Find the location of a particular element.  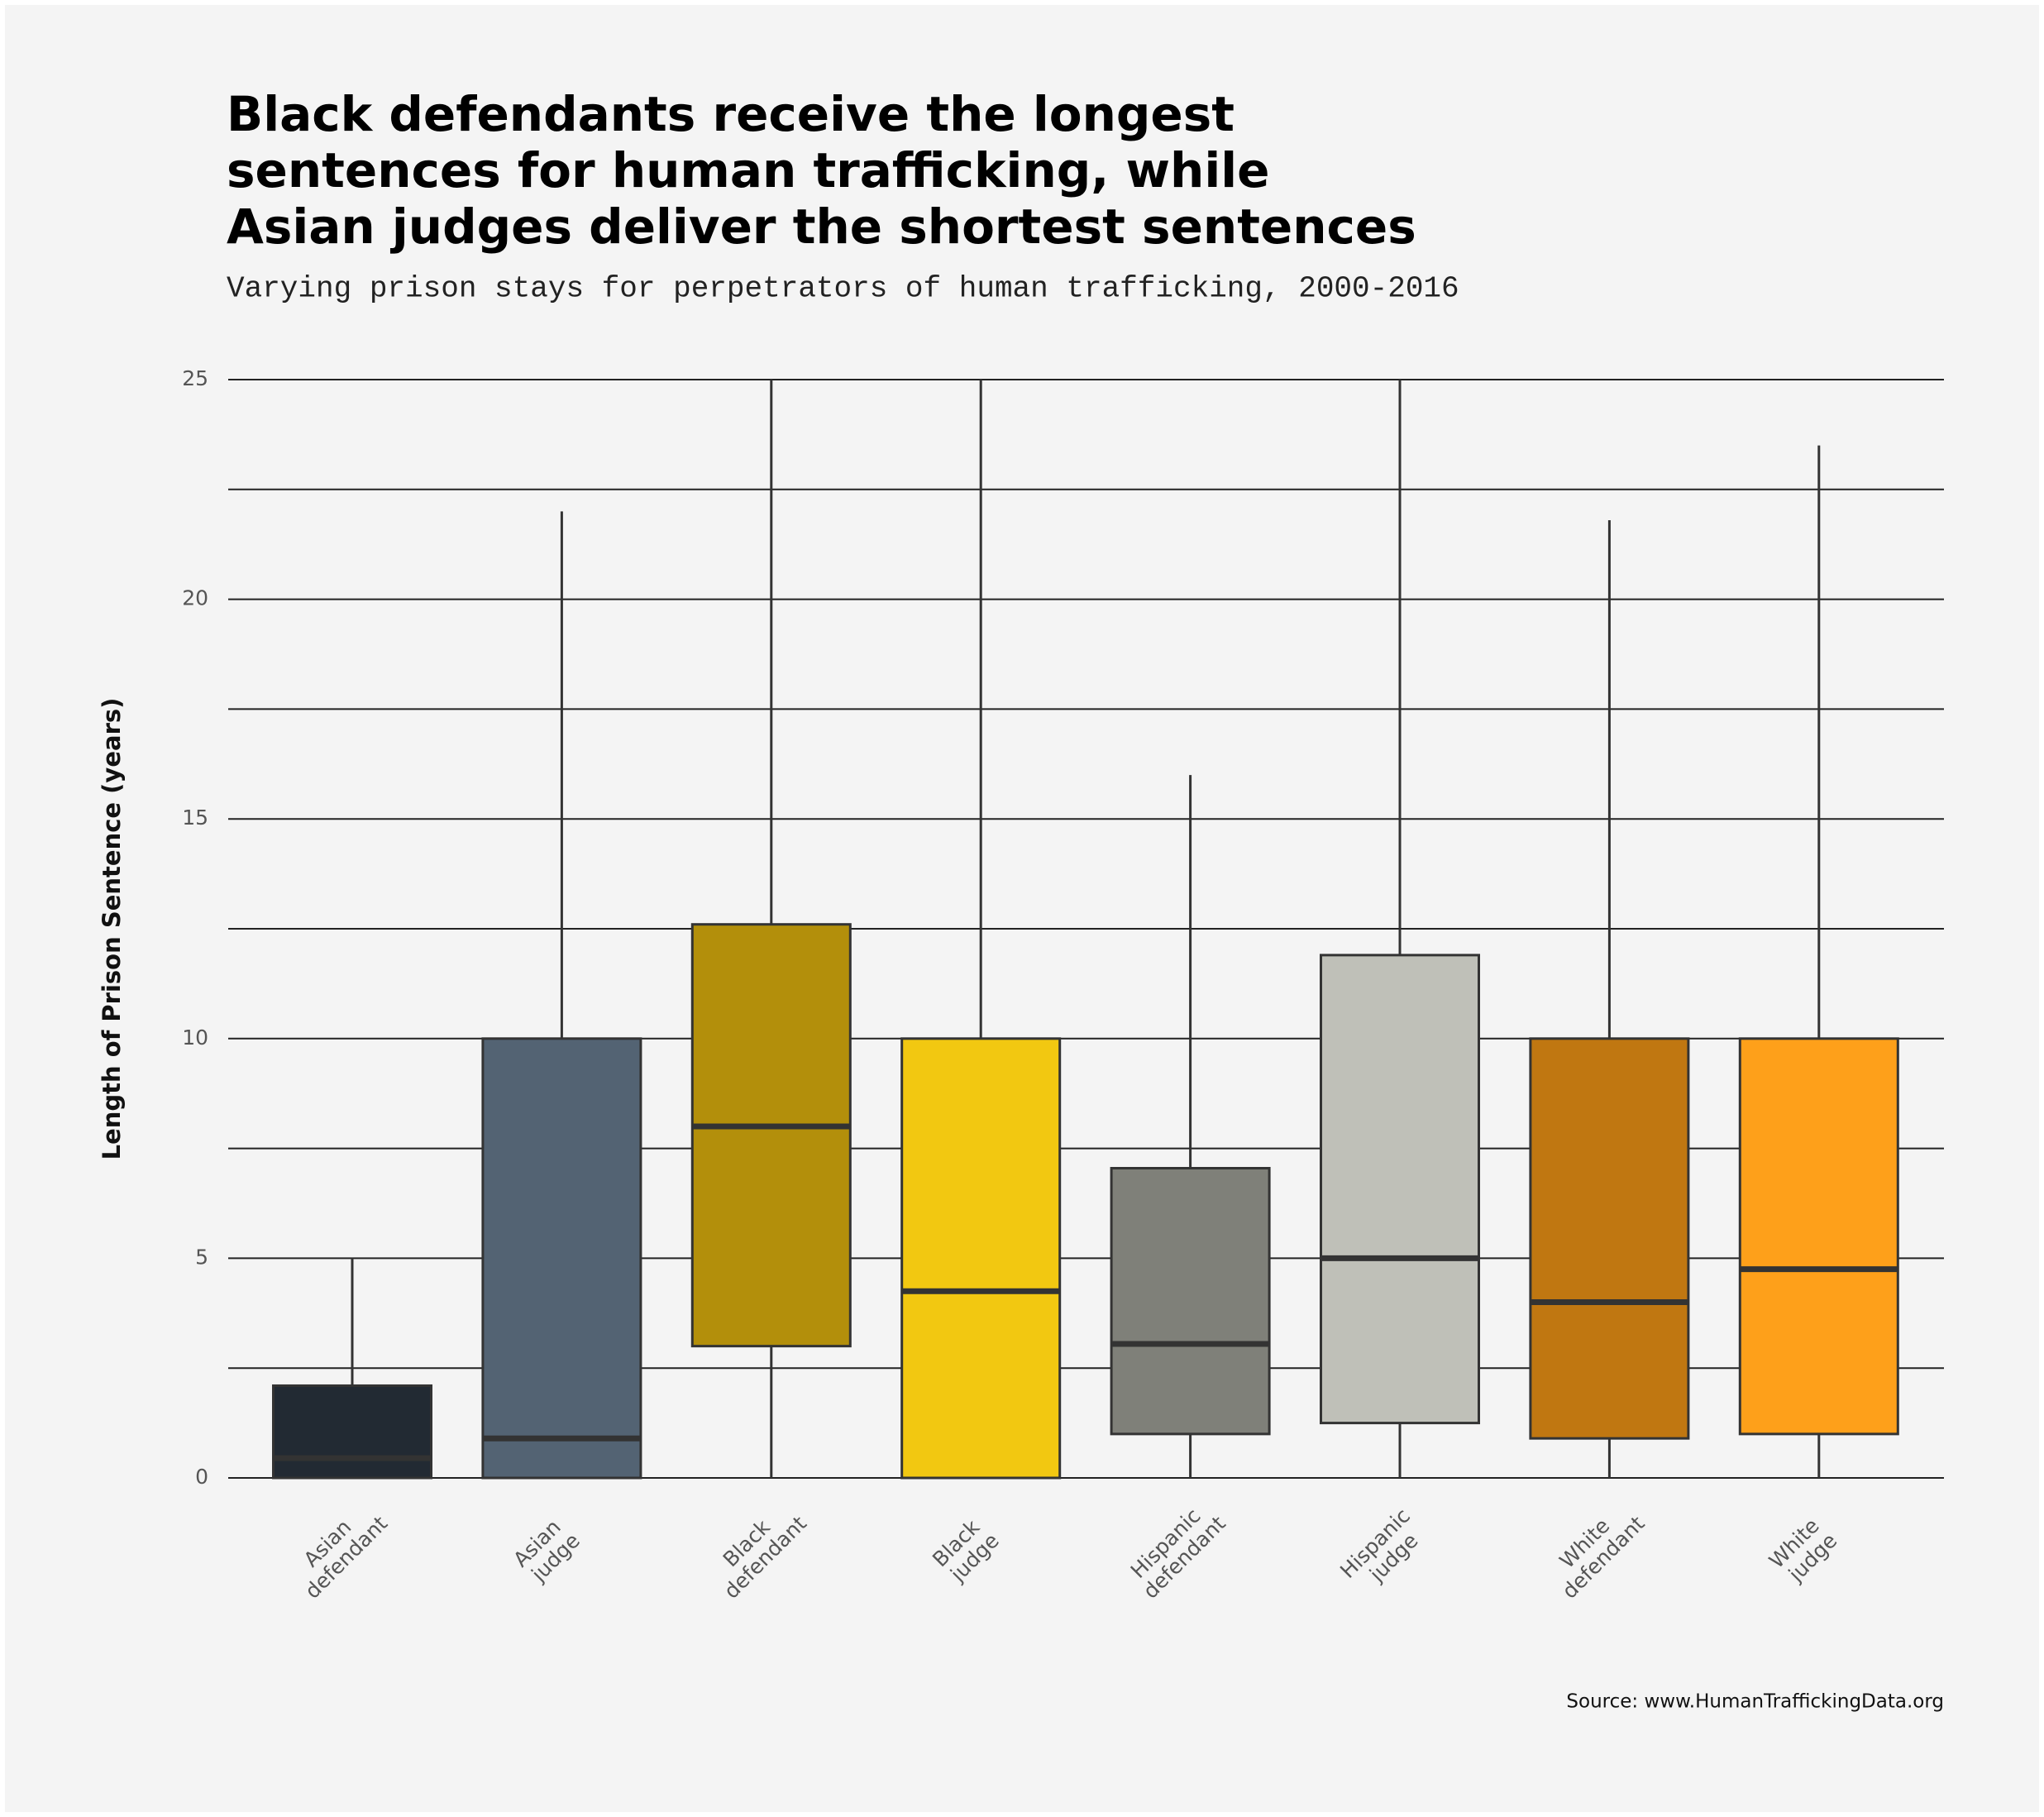

y-axis-label: Length of Prison Sentence (years) is located at coordinates (112, 929).